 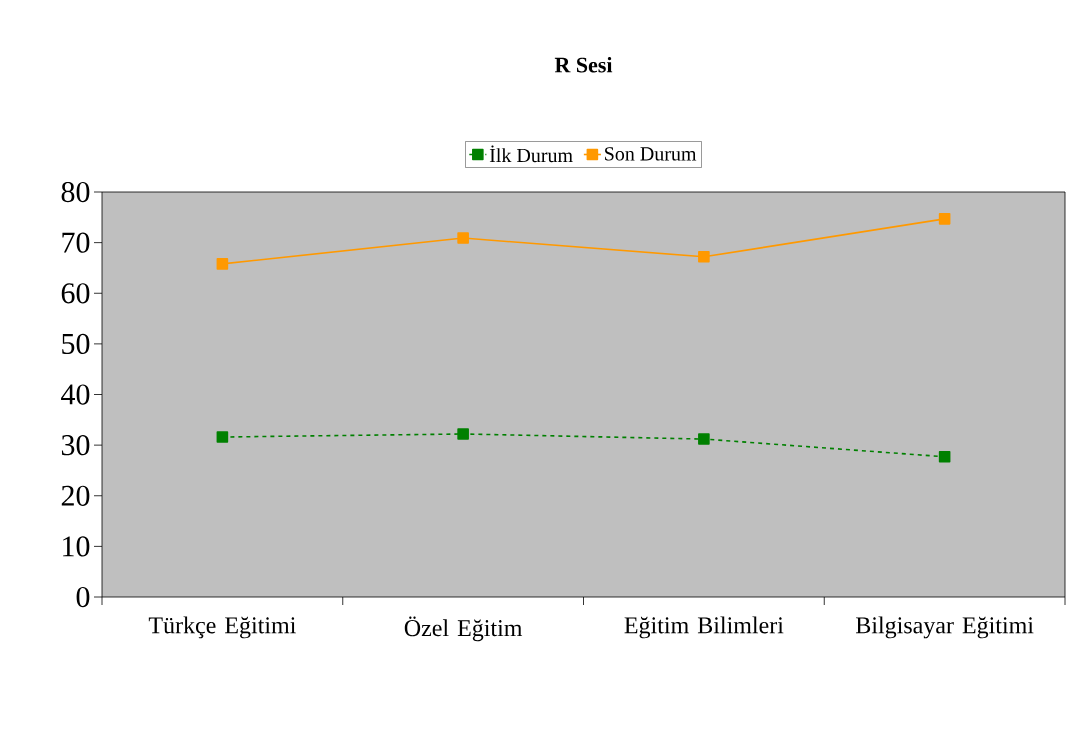 What do you see at coordinates (531, 154) in the screenshot?
I see `legend-label: İlk Durum` at bounding box center [531, 154].